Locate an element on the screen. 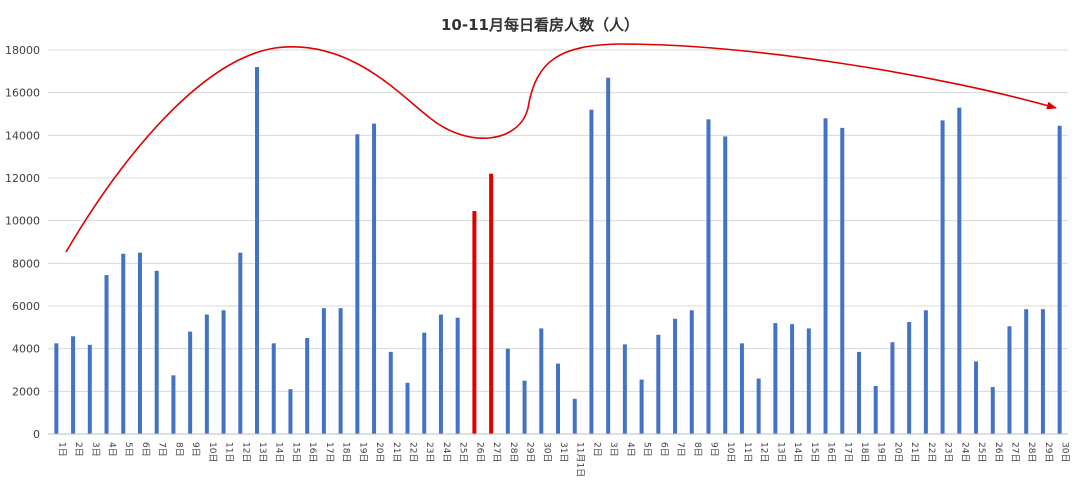 The width and height of the screenshot is (1080, 500). x-tick-label: 22日 is located at coordinates (413, 452).